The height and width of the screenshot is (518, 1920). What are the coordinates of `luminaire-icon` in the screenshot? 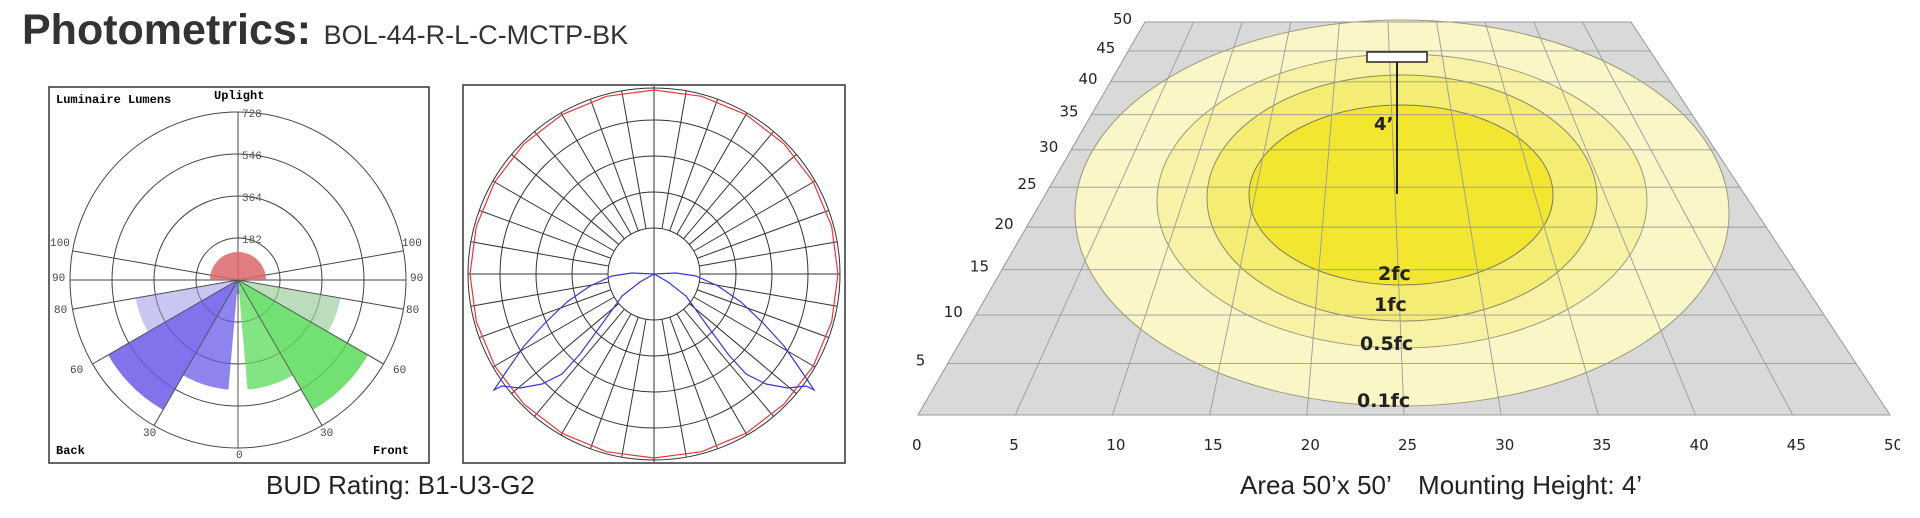 It's located at (1397, 57).